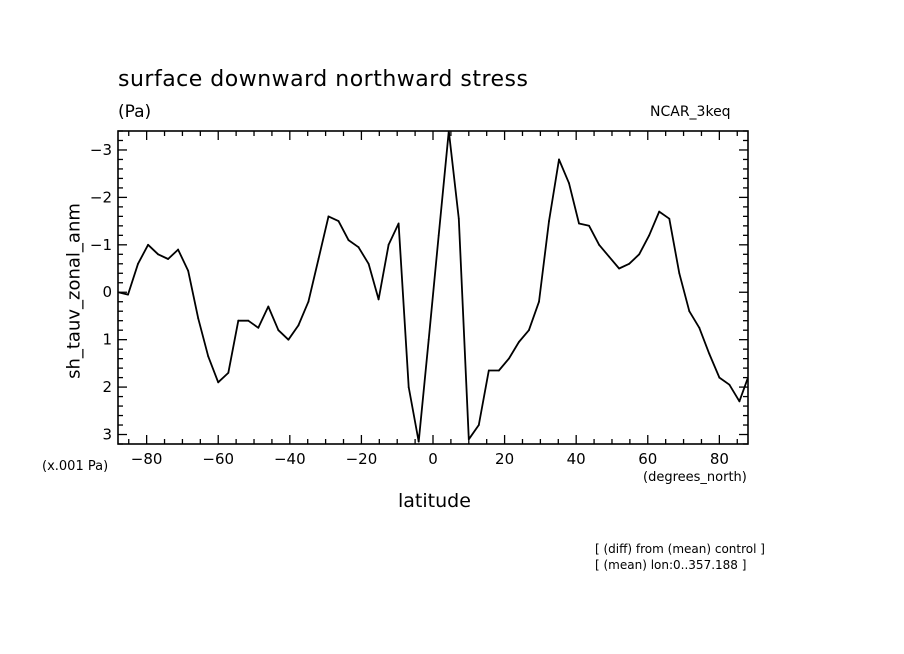  What do you see at coordinates (75, 466) in the screenshot?
I see `y-scale-label: (x.001 Pa)` at bounding box center [75, 466].